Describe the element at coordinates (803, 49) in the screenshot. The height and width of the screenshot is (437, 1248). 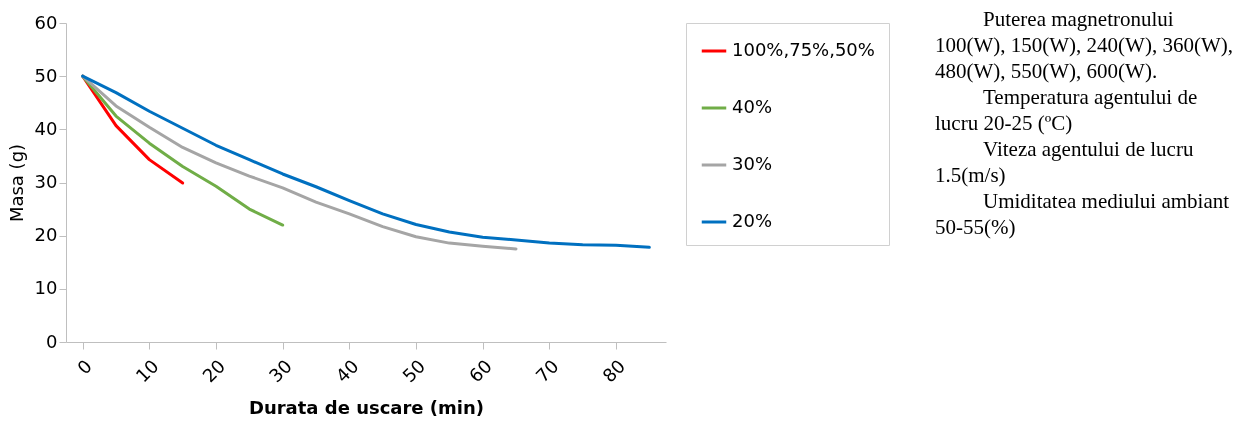
I see `legend-label: 100%,75%,50%` at that location.